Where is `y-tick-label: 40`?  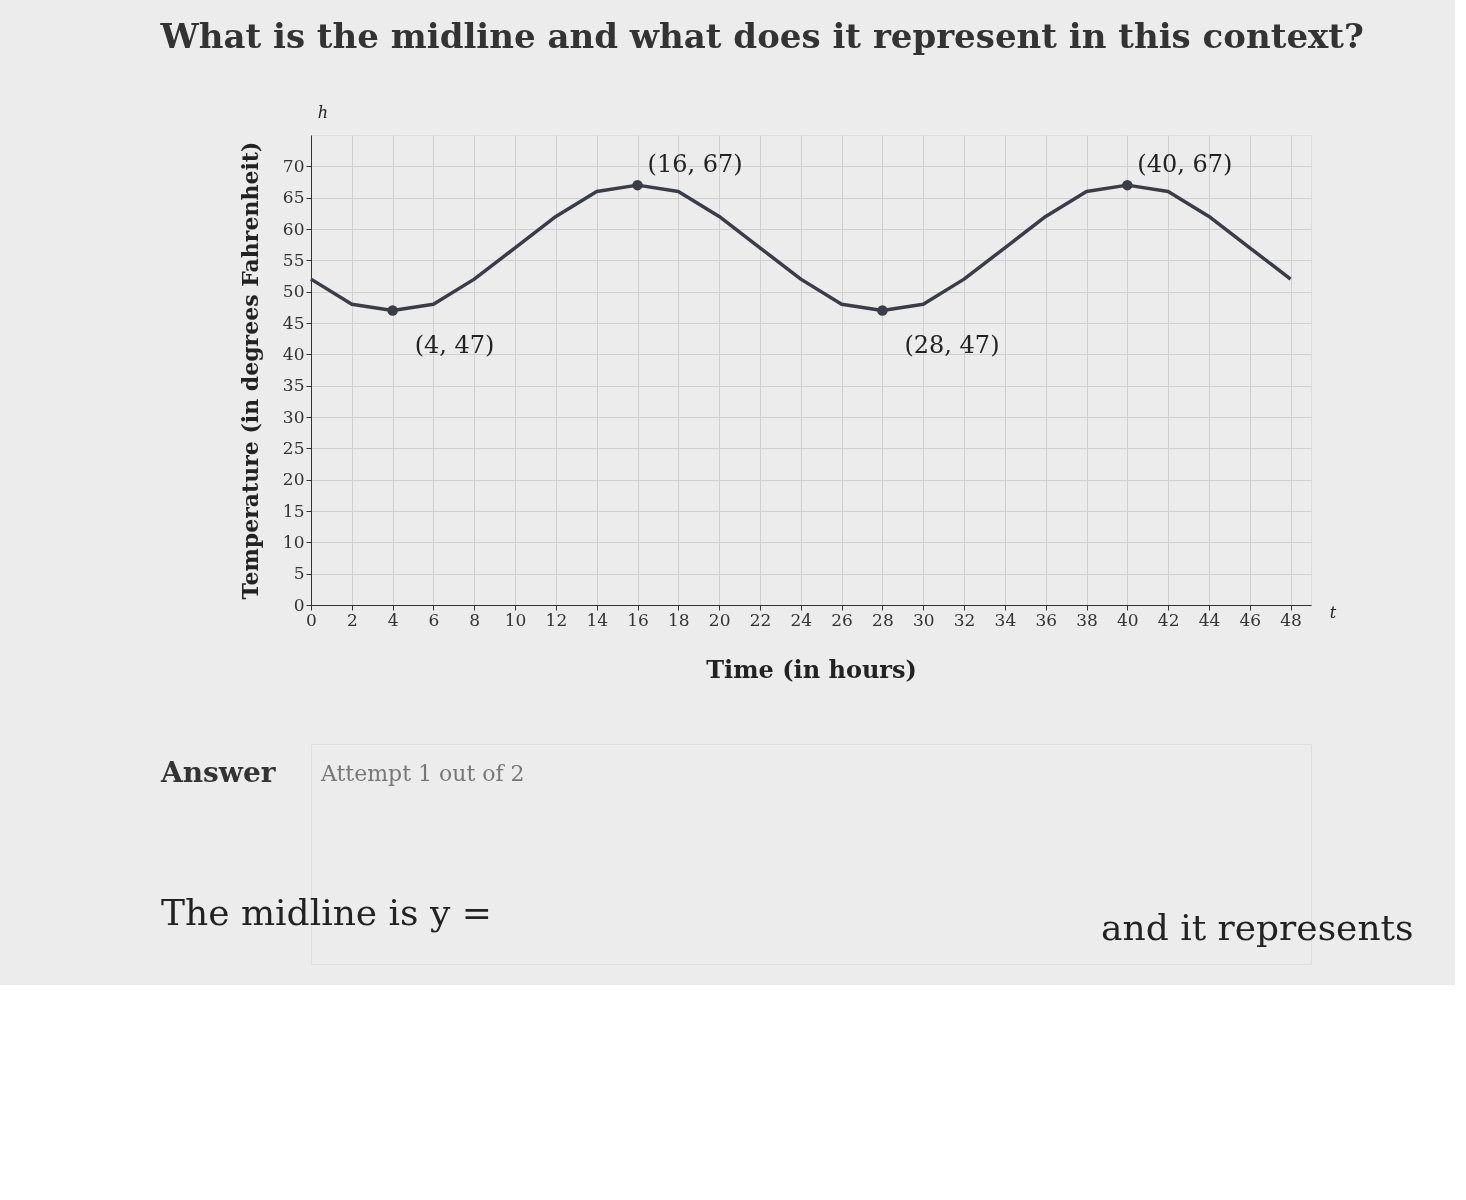 y-tick-label: 40 is located at coordinates (293, 353).